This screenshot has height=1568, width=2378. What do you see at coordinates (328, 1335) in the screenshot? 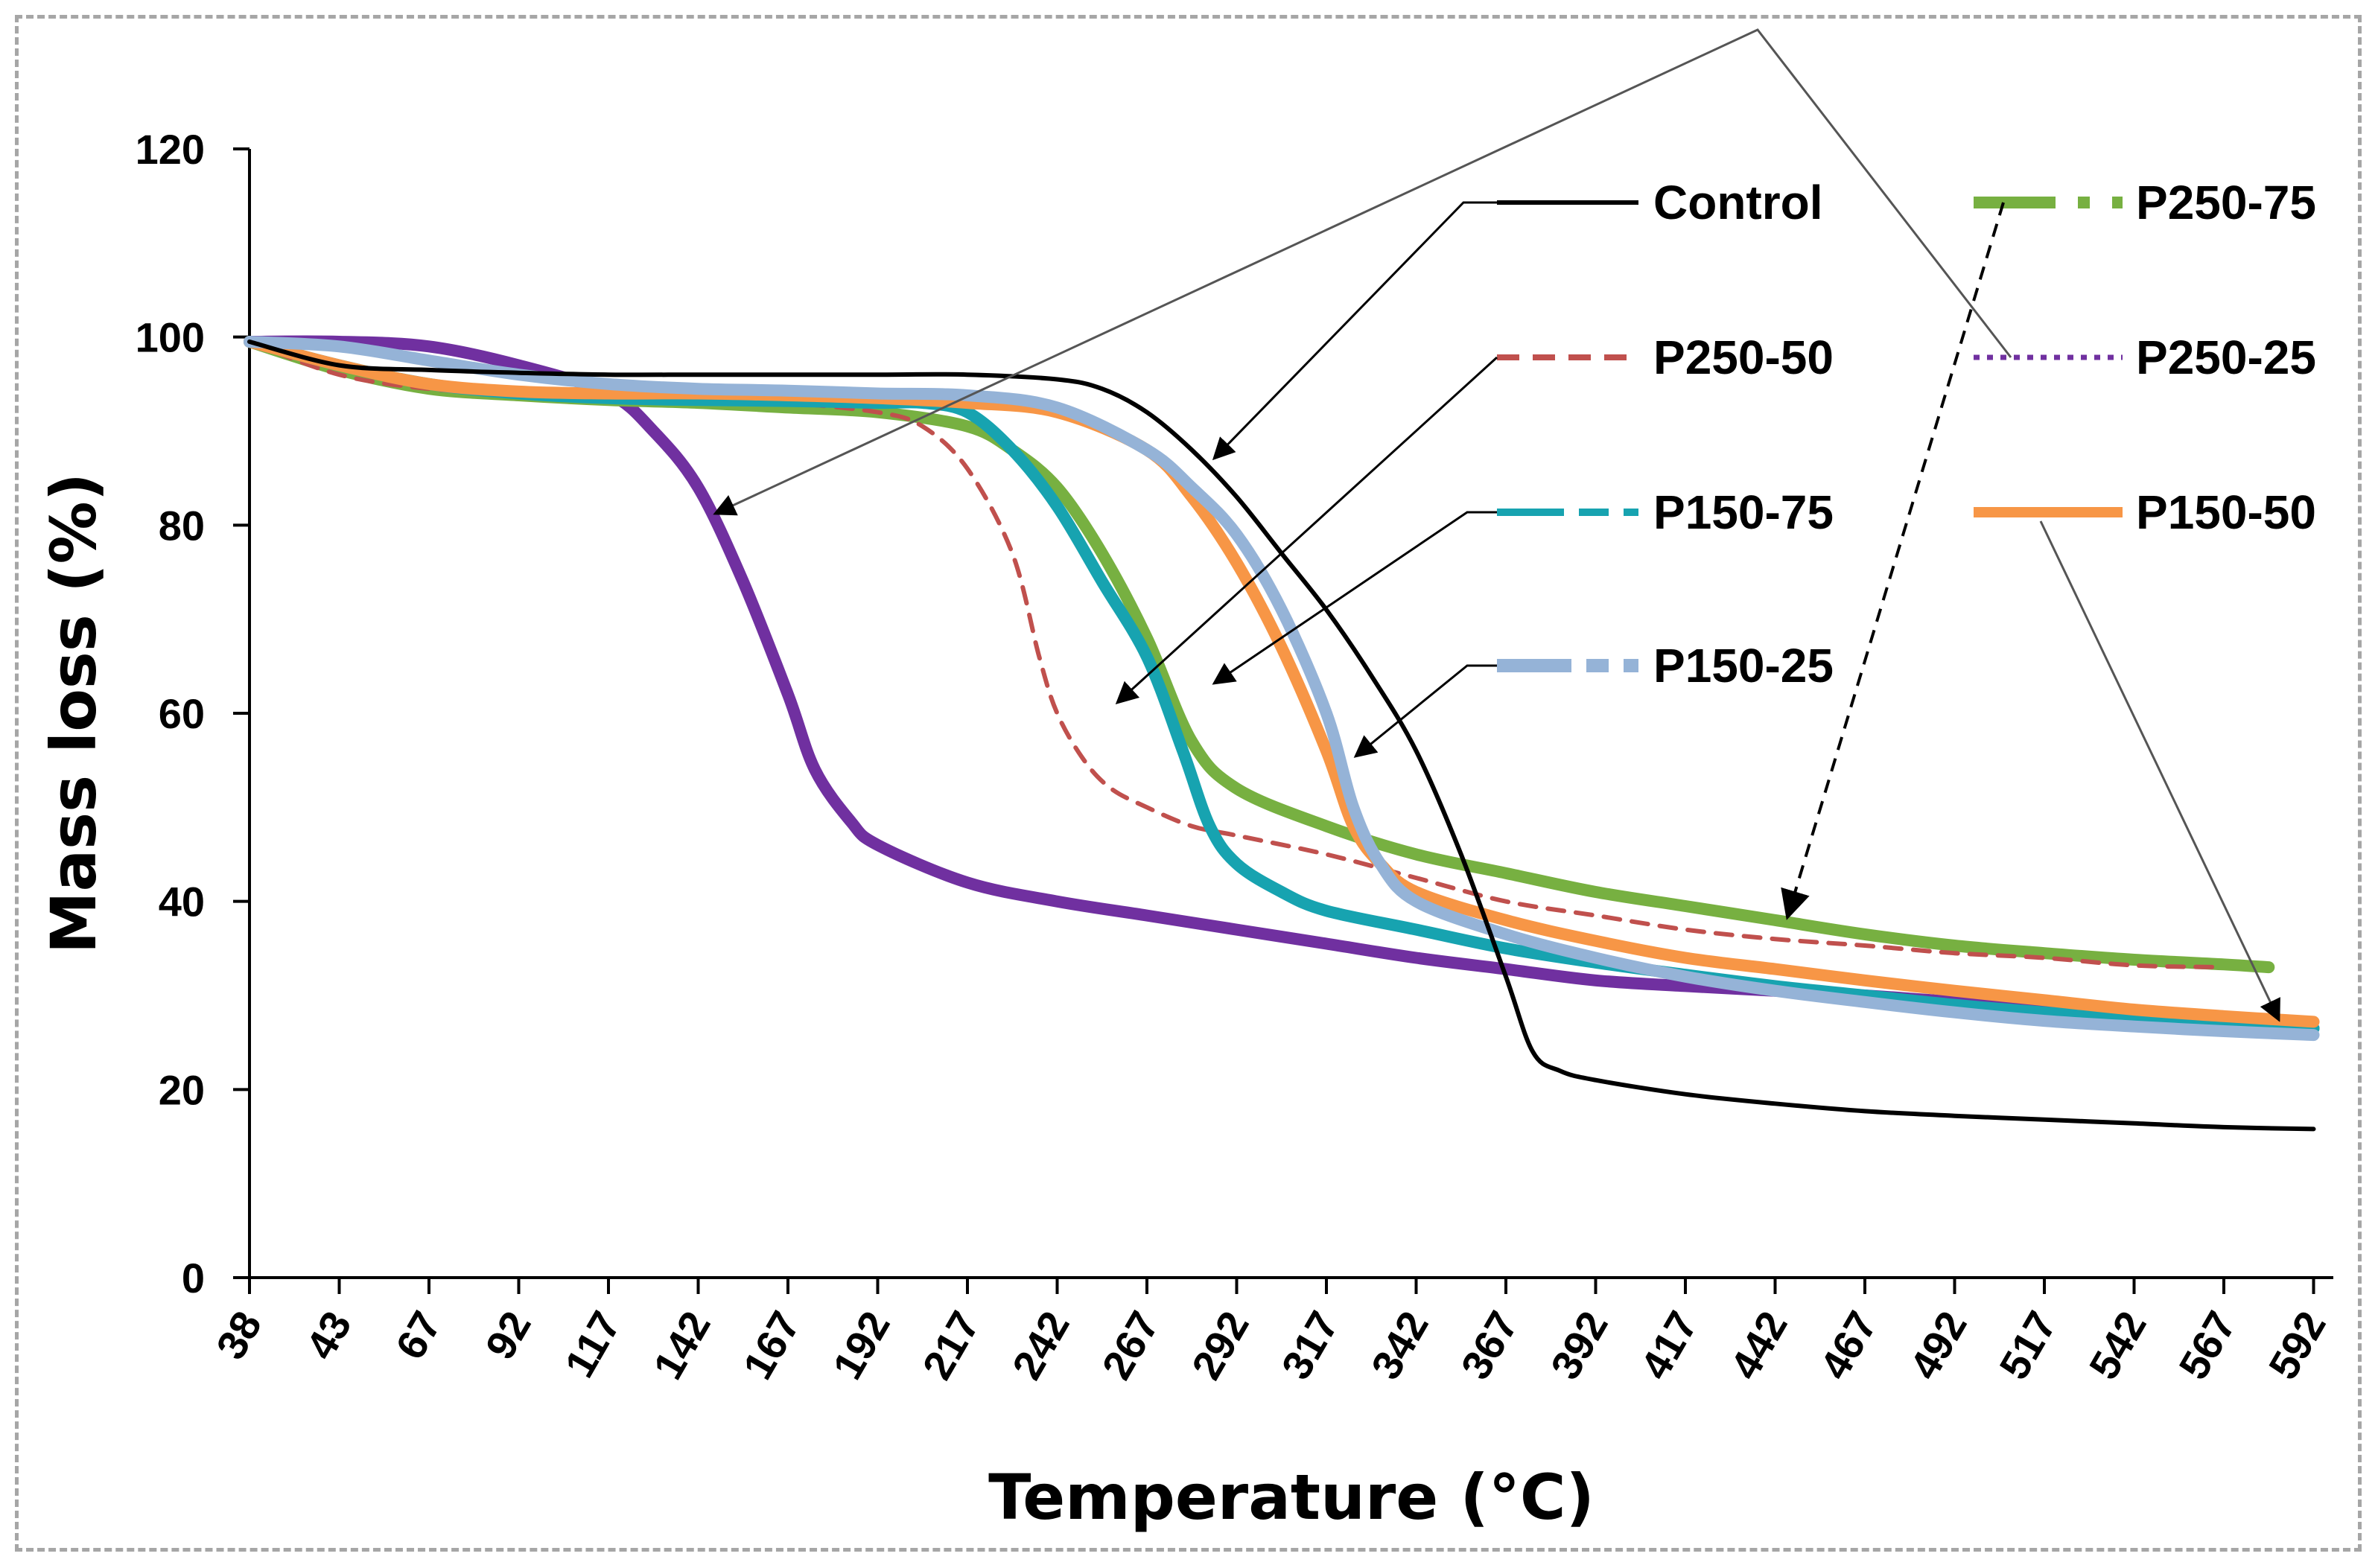
I see `x-tick-label: 43` at bounding box center [328, 1335].